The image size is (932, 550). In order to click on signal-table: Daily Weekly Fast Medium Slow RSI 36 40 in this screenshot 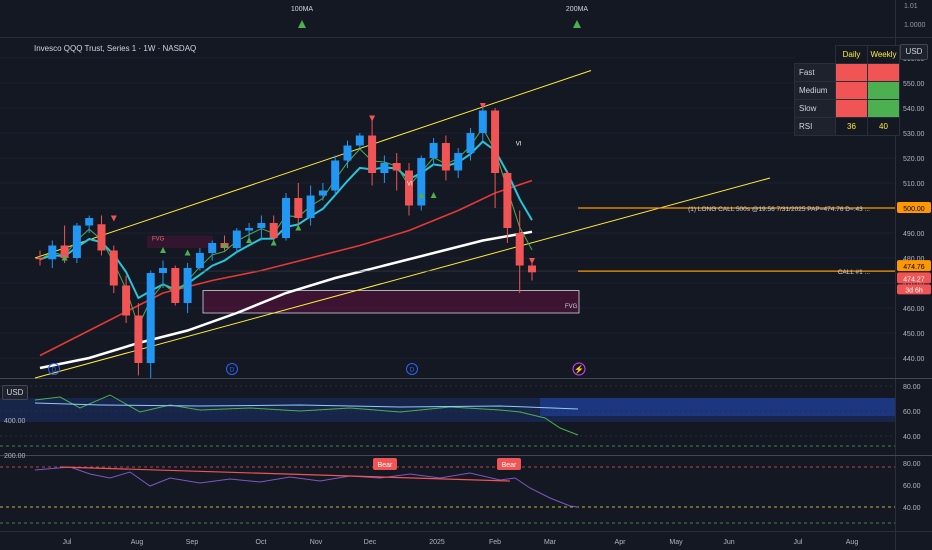, I will do `click(847, 90)`.